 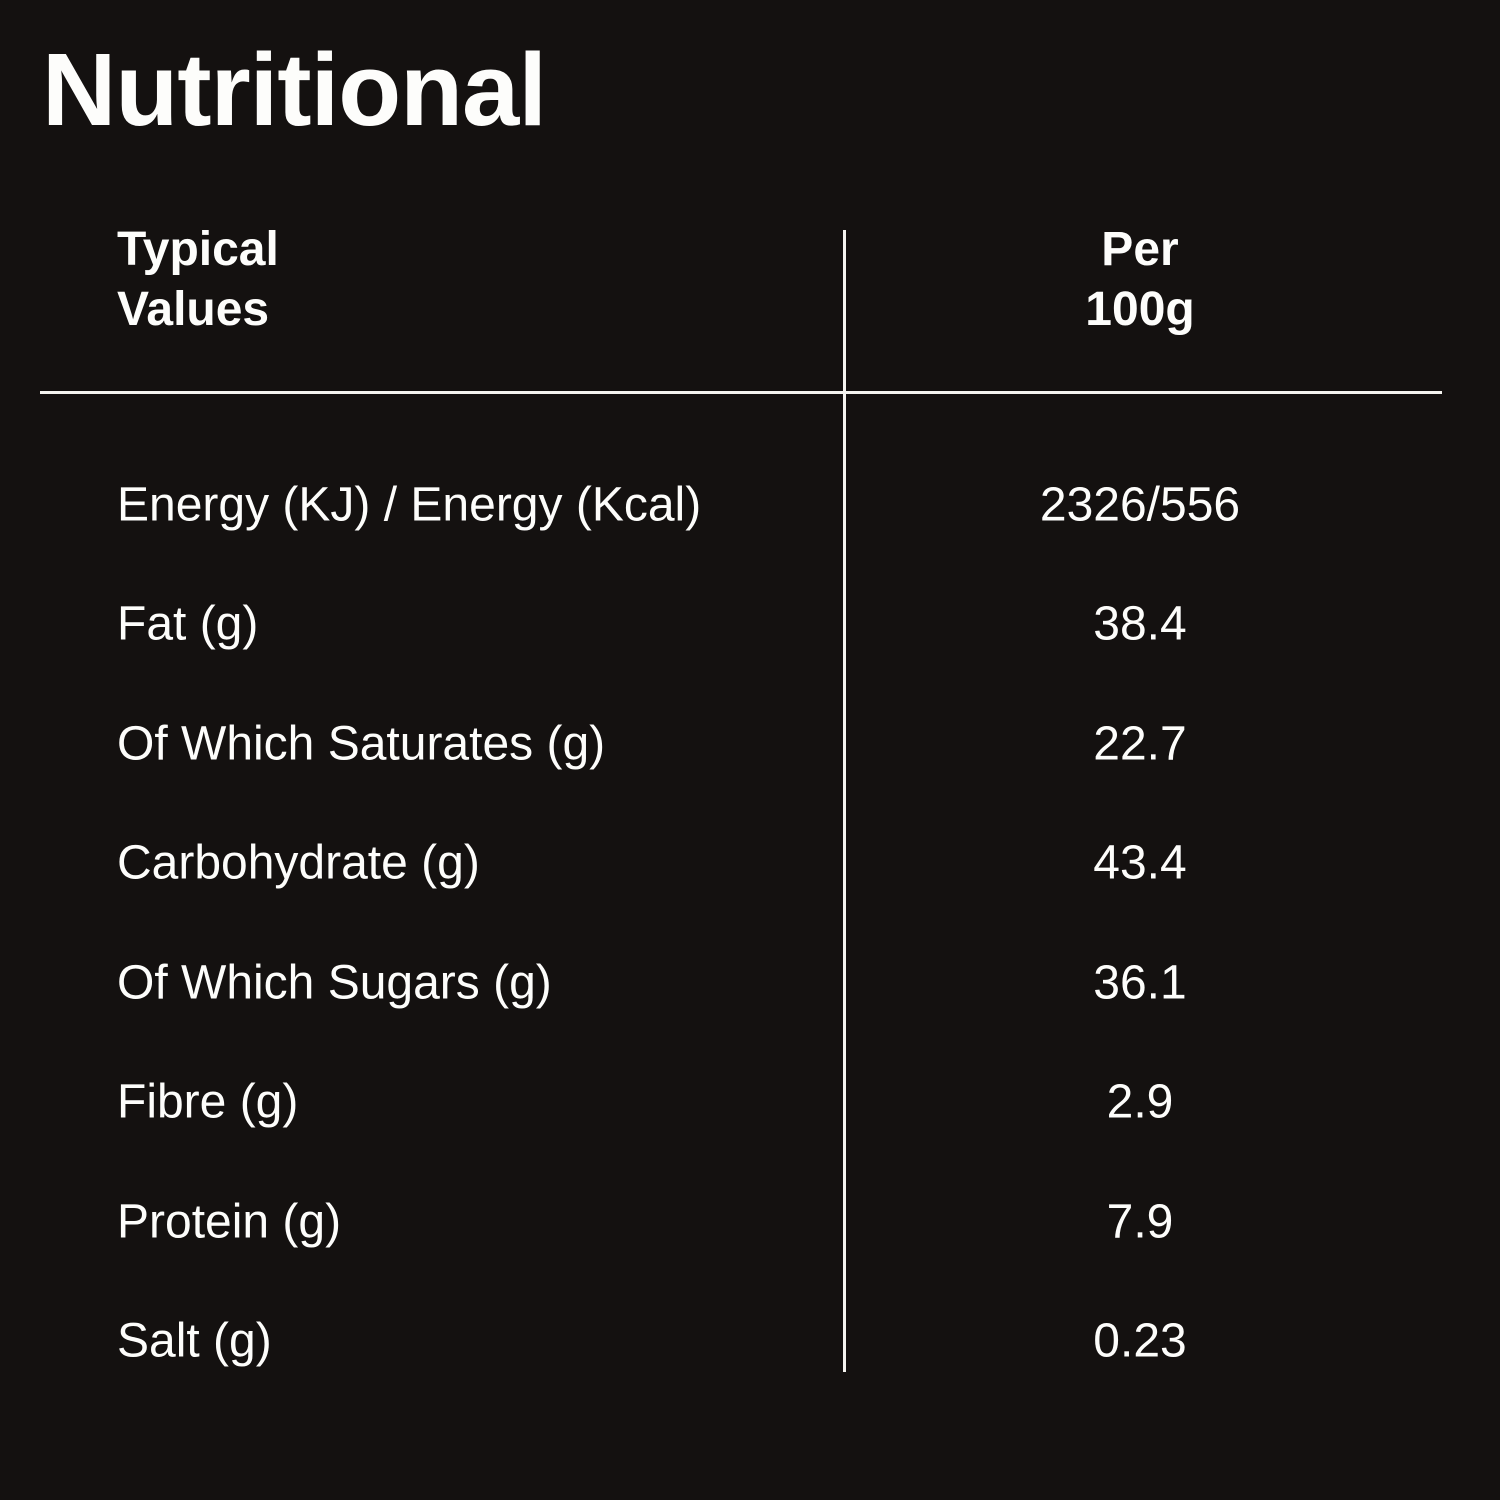 I want to click on row-label: Of Which Sugars (g), so click(x=334, y=983).